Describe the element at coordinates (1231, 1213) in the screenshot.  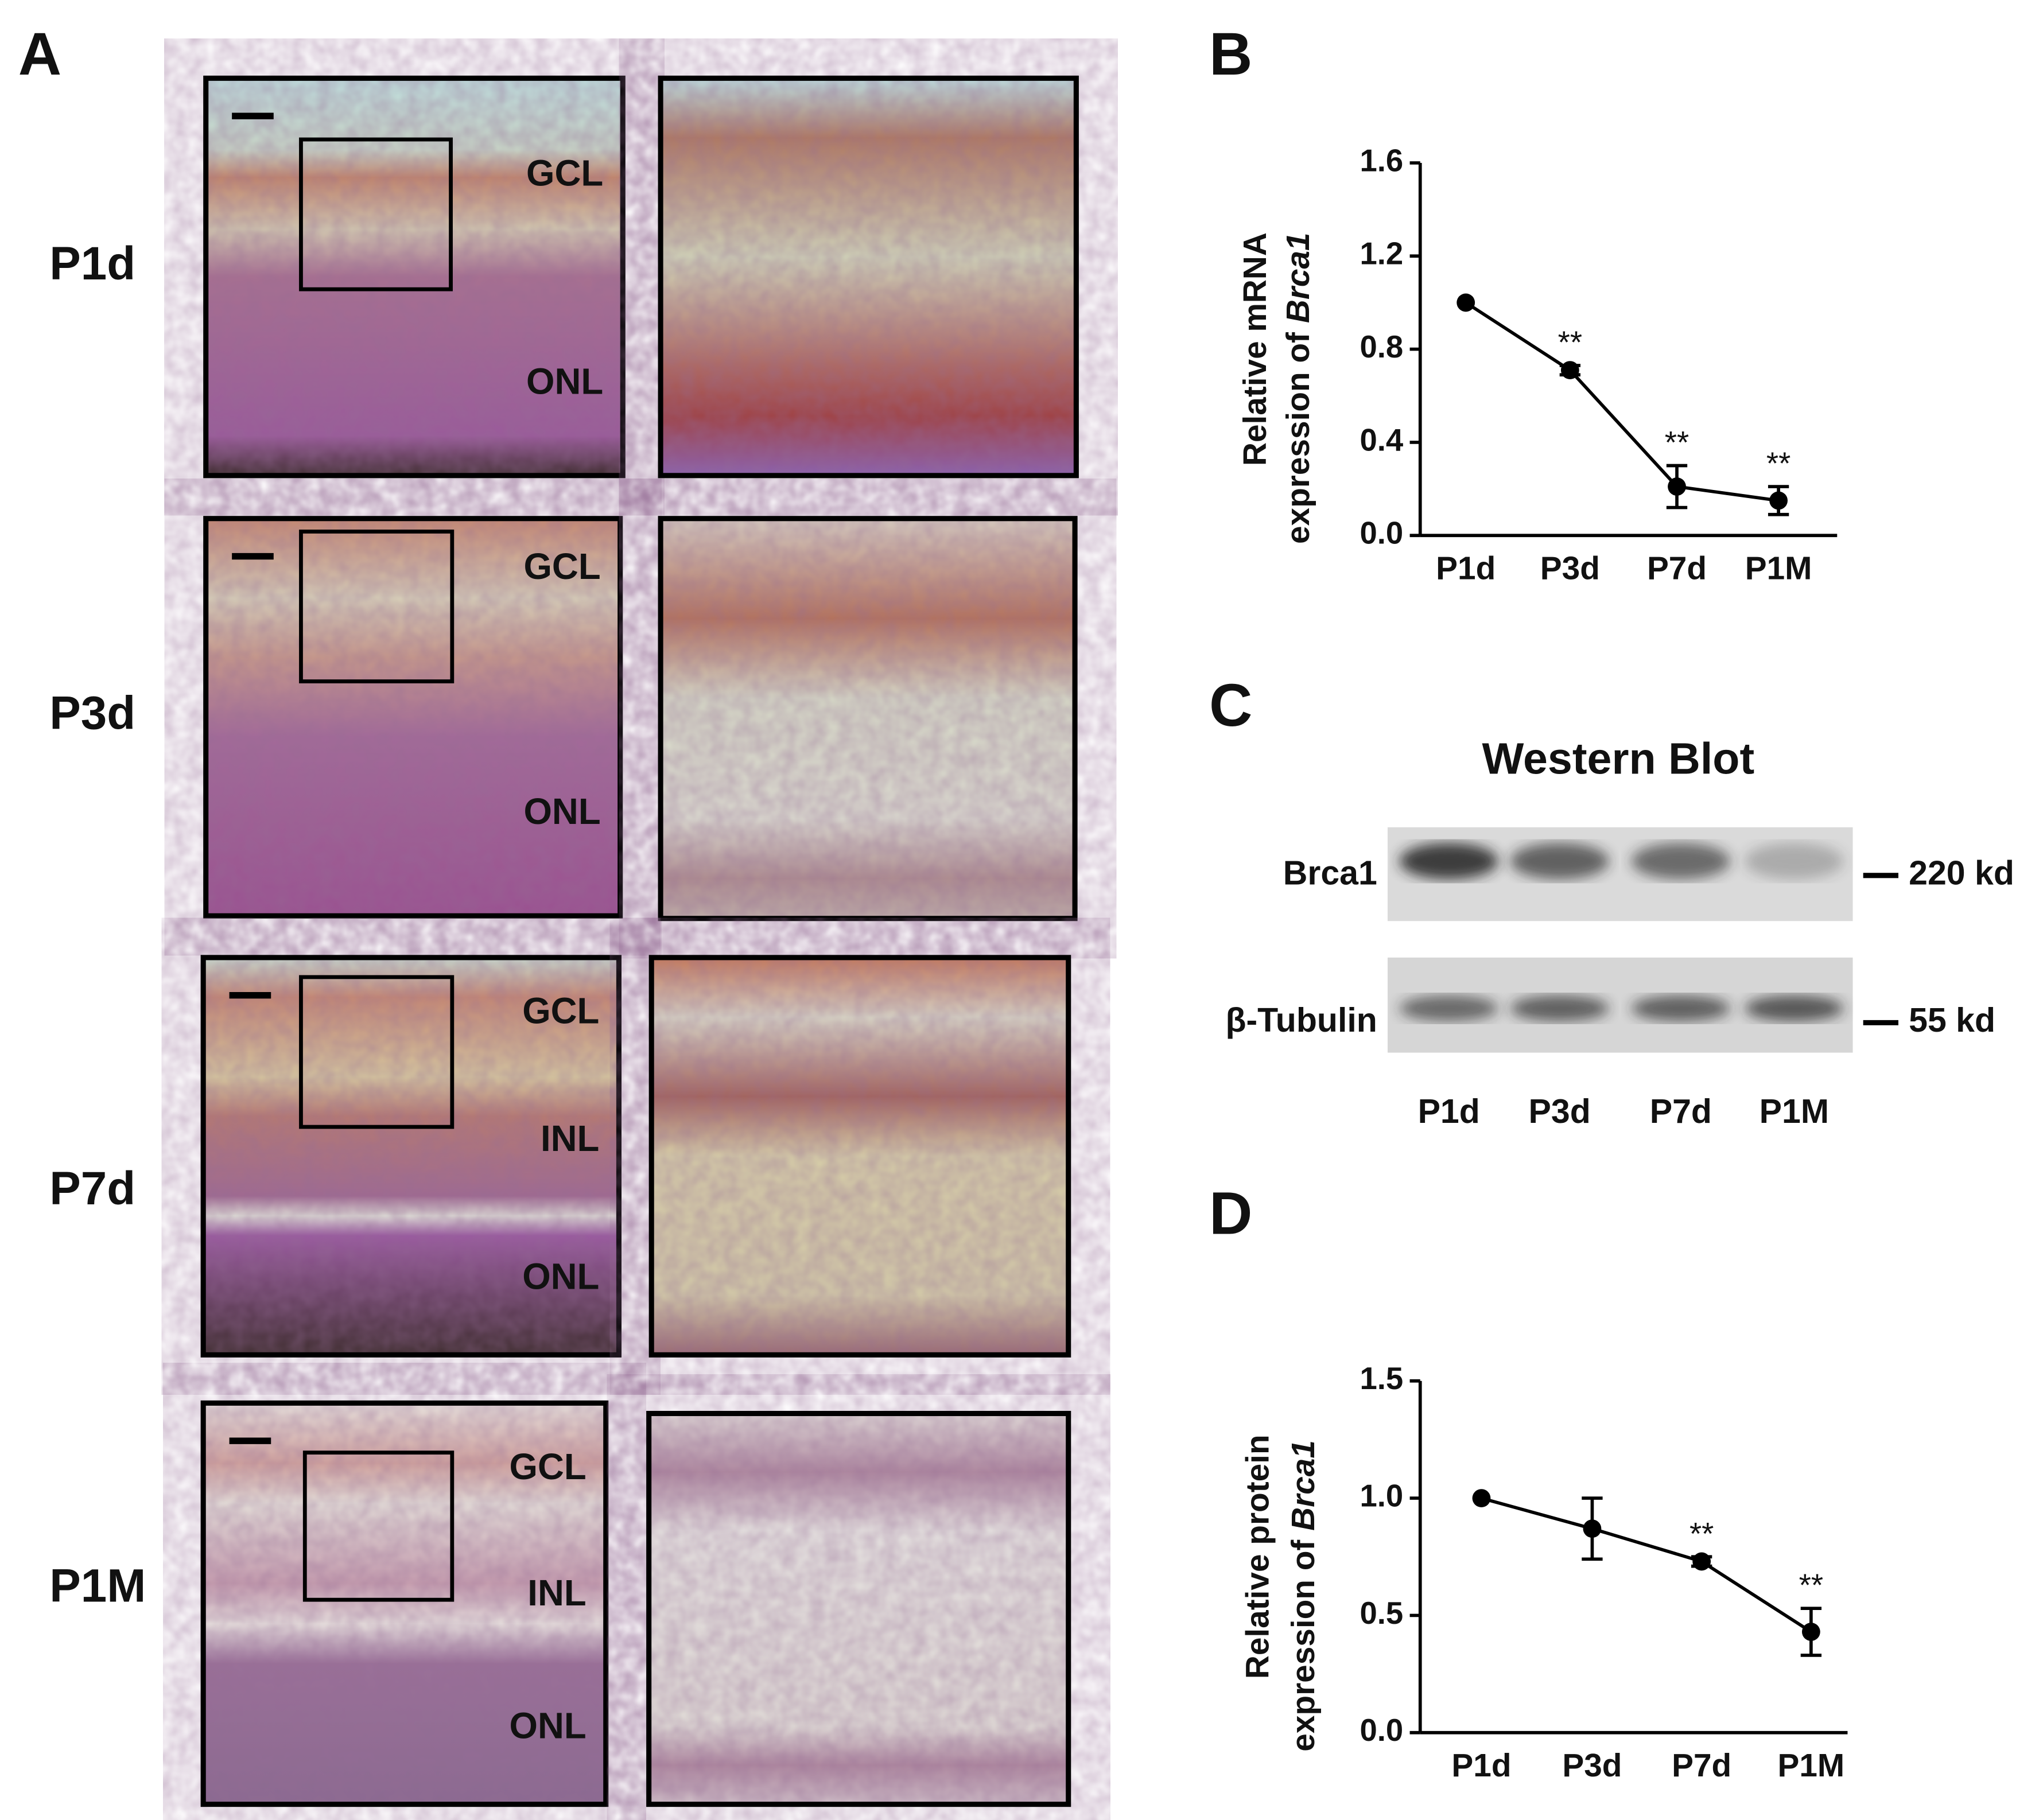
I see `panel-label: D` at that location.